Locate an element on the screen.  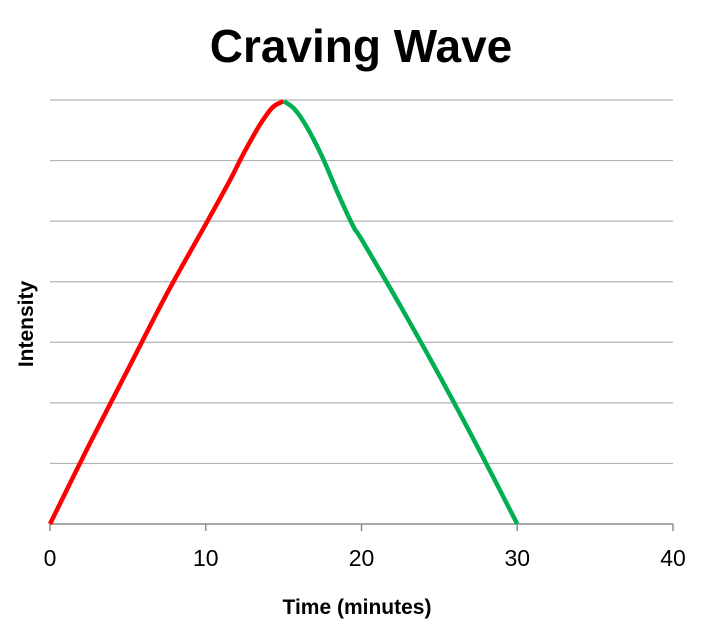
x-tick-labels: 0 10 20 30 40 is located at coordinates (365, 558).